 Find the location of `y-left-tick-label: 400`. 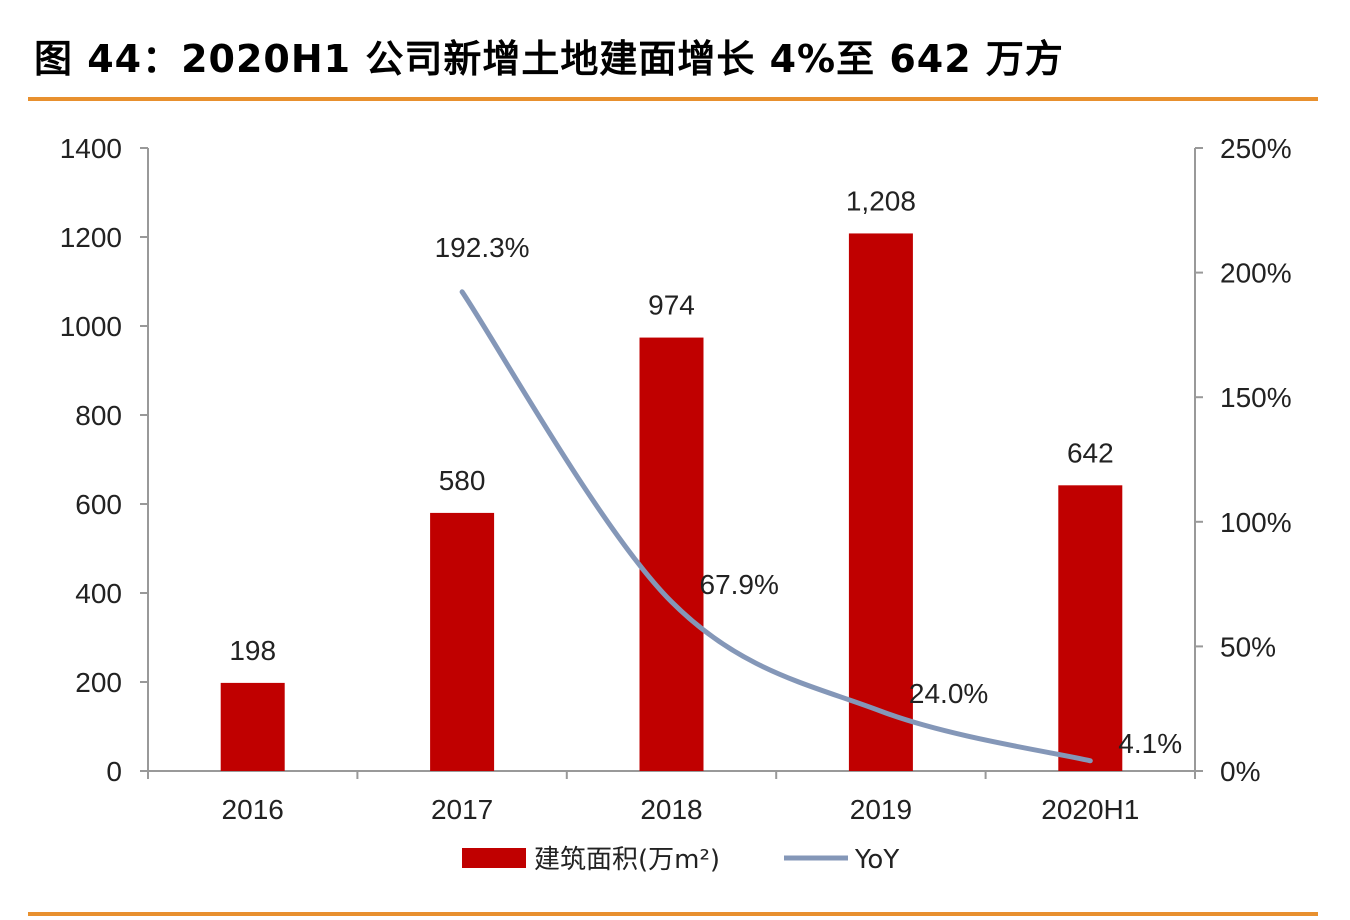

y-left-tick-label: 400 is located at coordinates (98, 593).